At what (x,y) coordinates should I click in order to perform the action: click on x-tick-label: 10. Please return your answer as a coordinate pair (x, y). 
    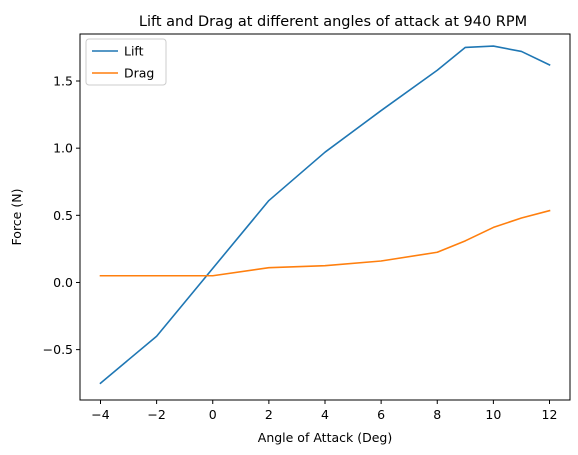
    Looking at the image, I should click on (493, 414).